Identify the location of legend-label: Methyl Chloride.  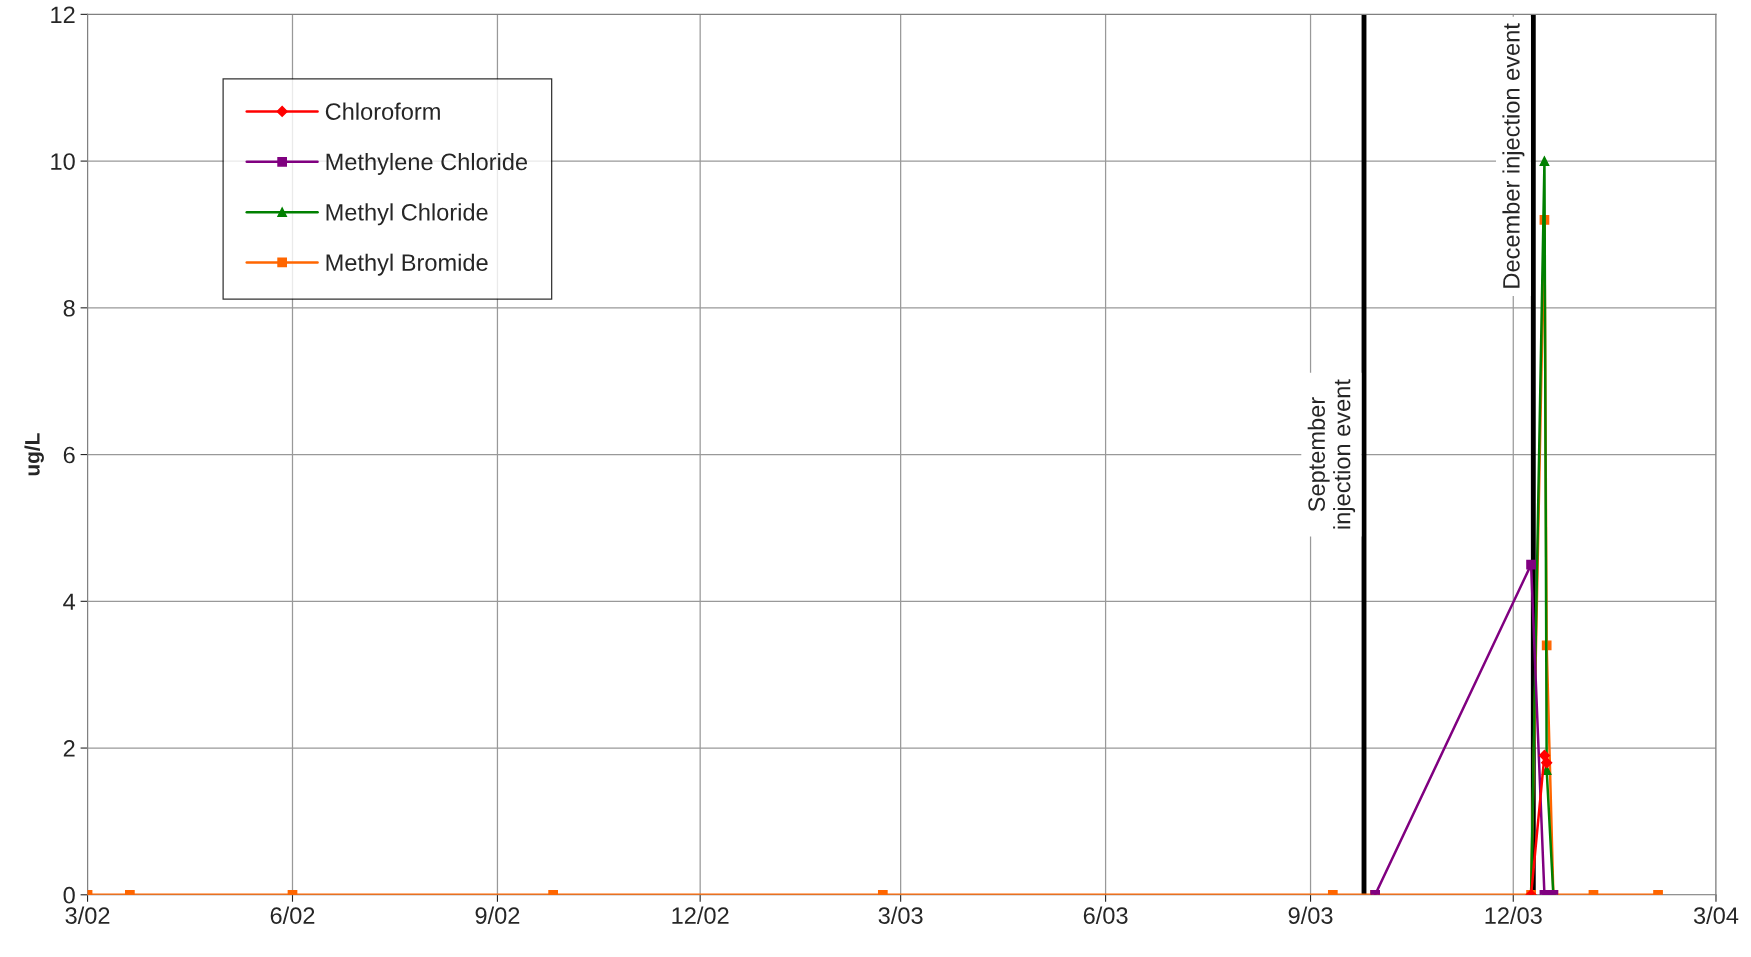
(407, 214).